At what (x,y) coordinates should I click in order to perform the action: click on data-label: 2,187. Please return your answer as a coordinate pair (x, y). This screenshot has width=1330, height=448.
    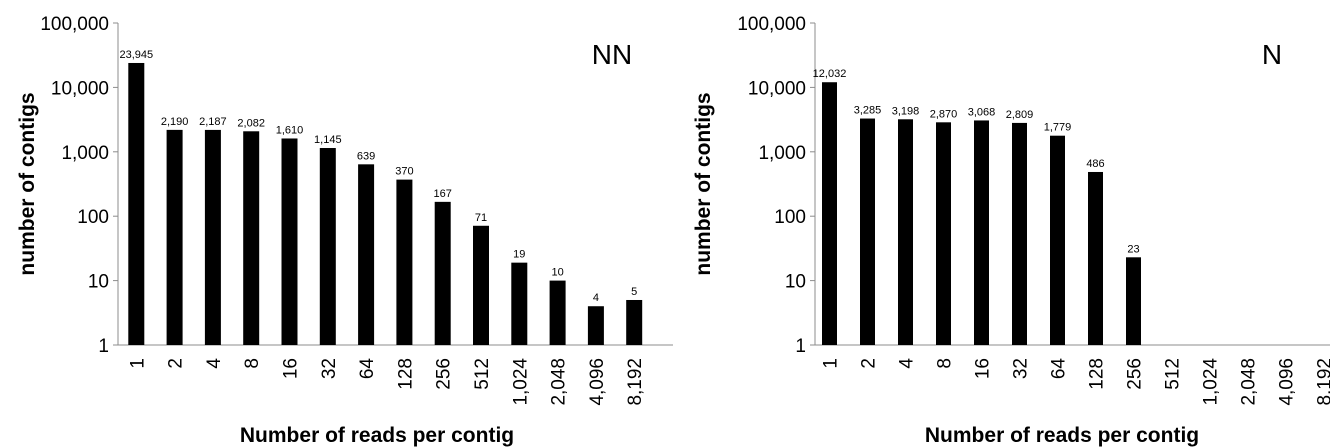
    Looking at the image, I should click on (213, 122).